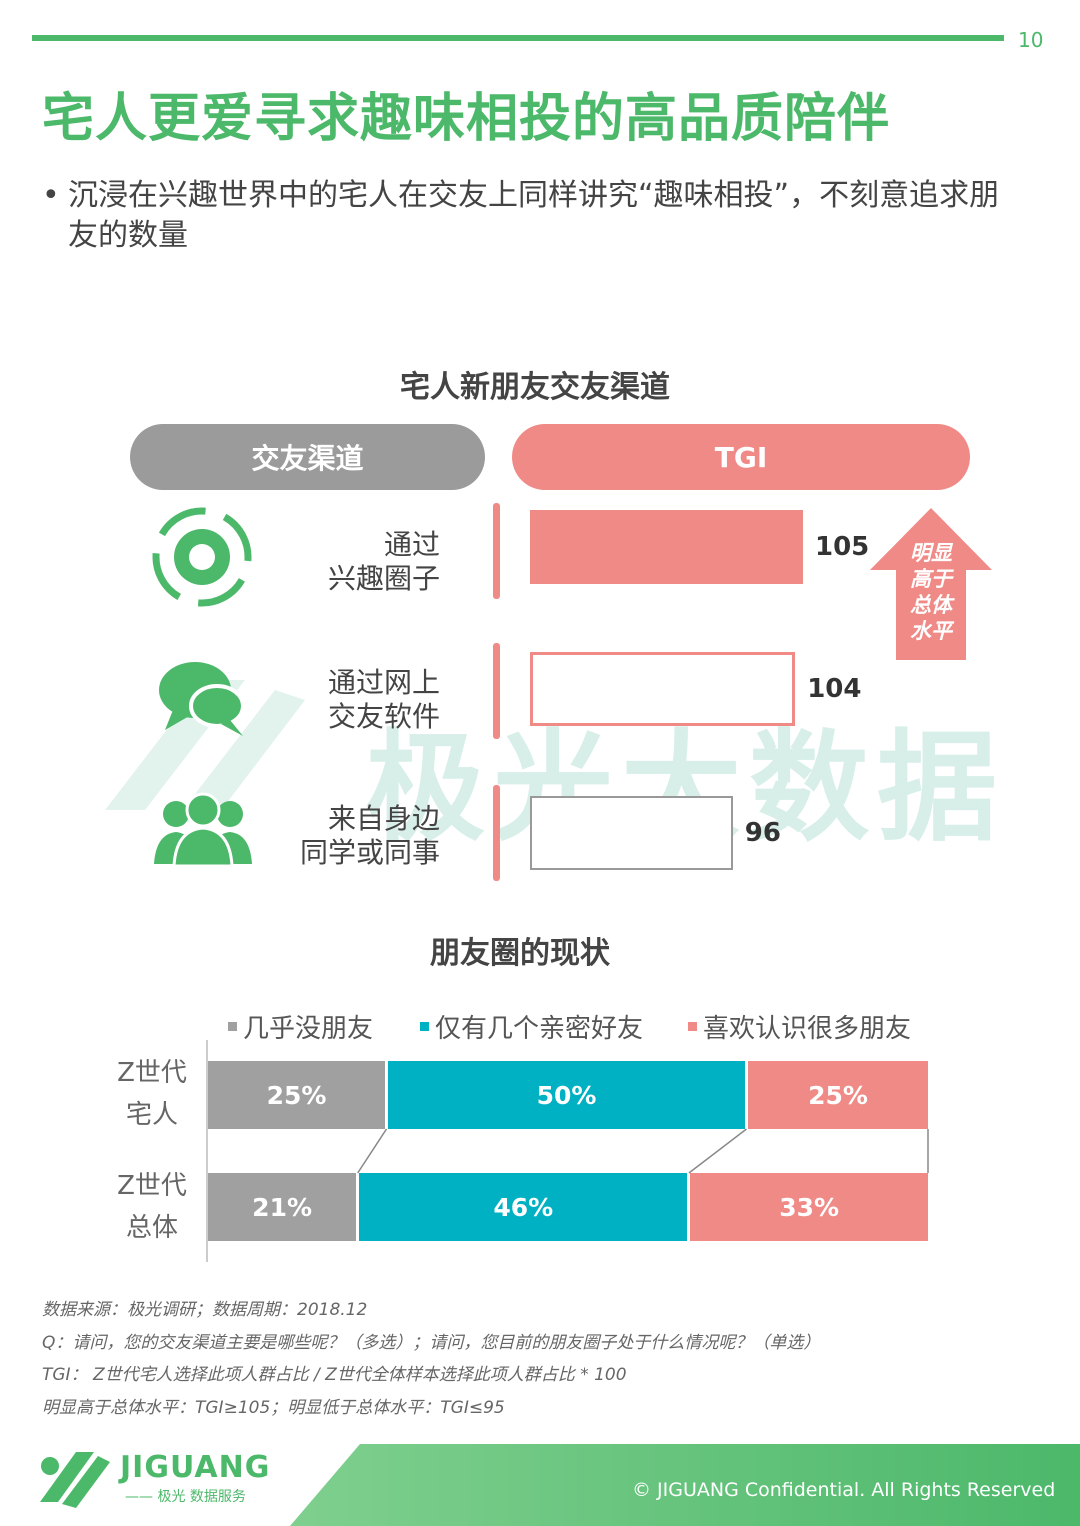 Image resolution: width=1080 pixels, height=1526 pixels. Describe the element at coordinates (741, 457) in the screenshot. I see `tgi-header: TGI` at that location.